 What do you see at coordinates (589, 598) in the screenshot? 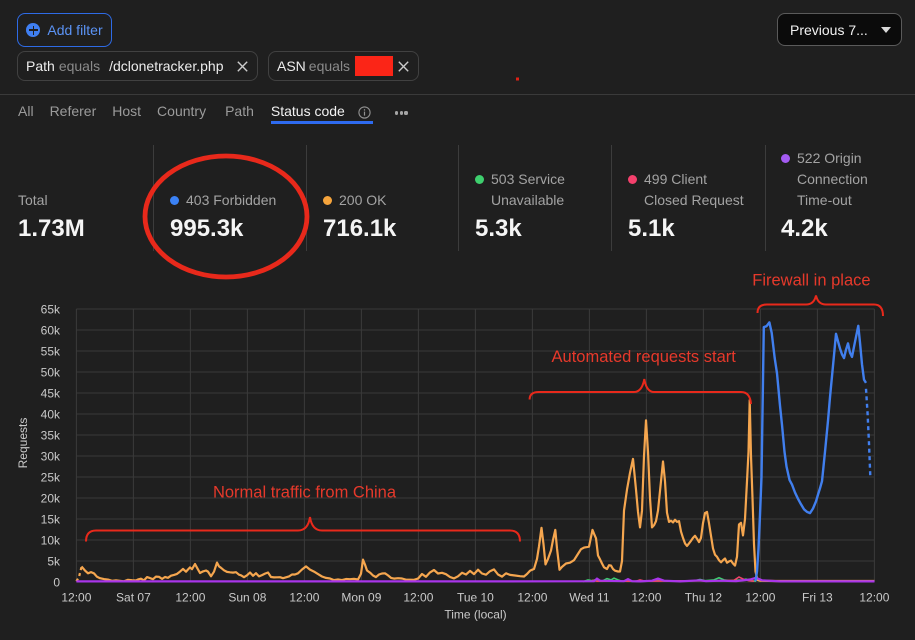
I see `svg-text: Wed 11` at bounding box center [589, 598].